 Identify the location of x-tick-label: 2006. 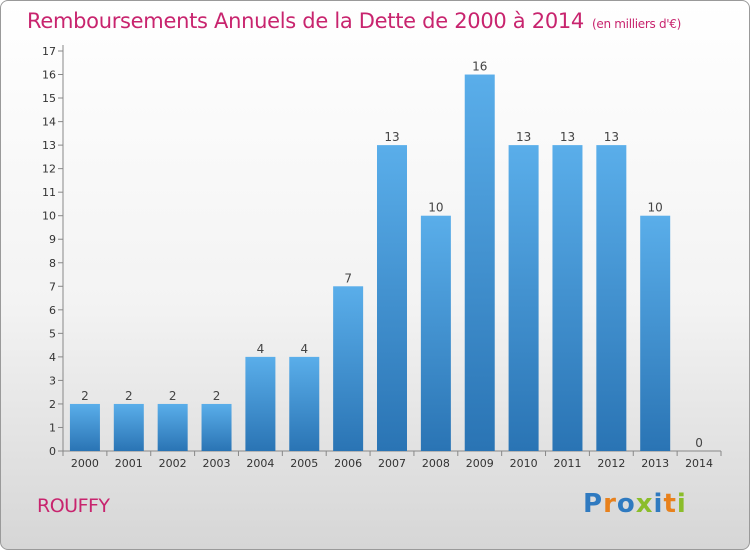
(348, 463).